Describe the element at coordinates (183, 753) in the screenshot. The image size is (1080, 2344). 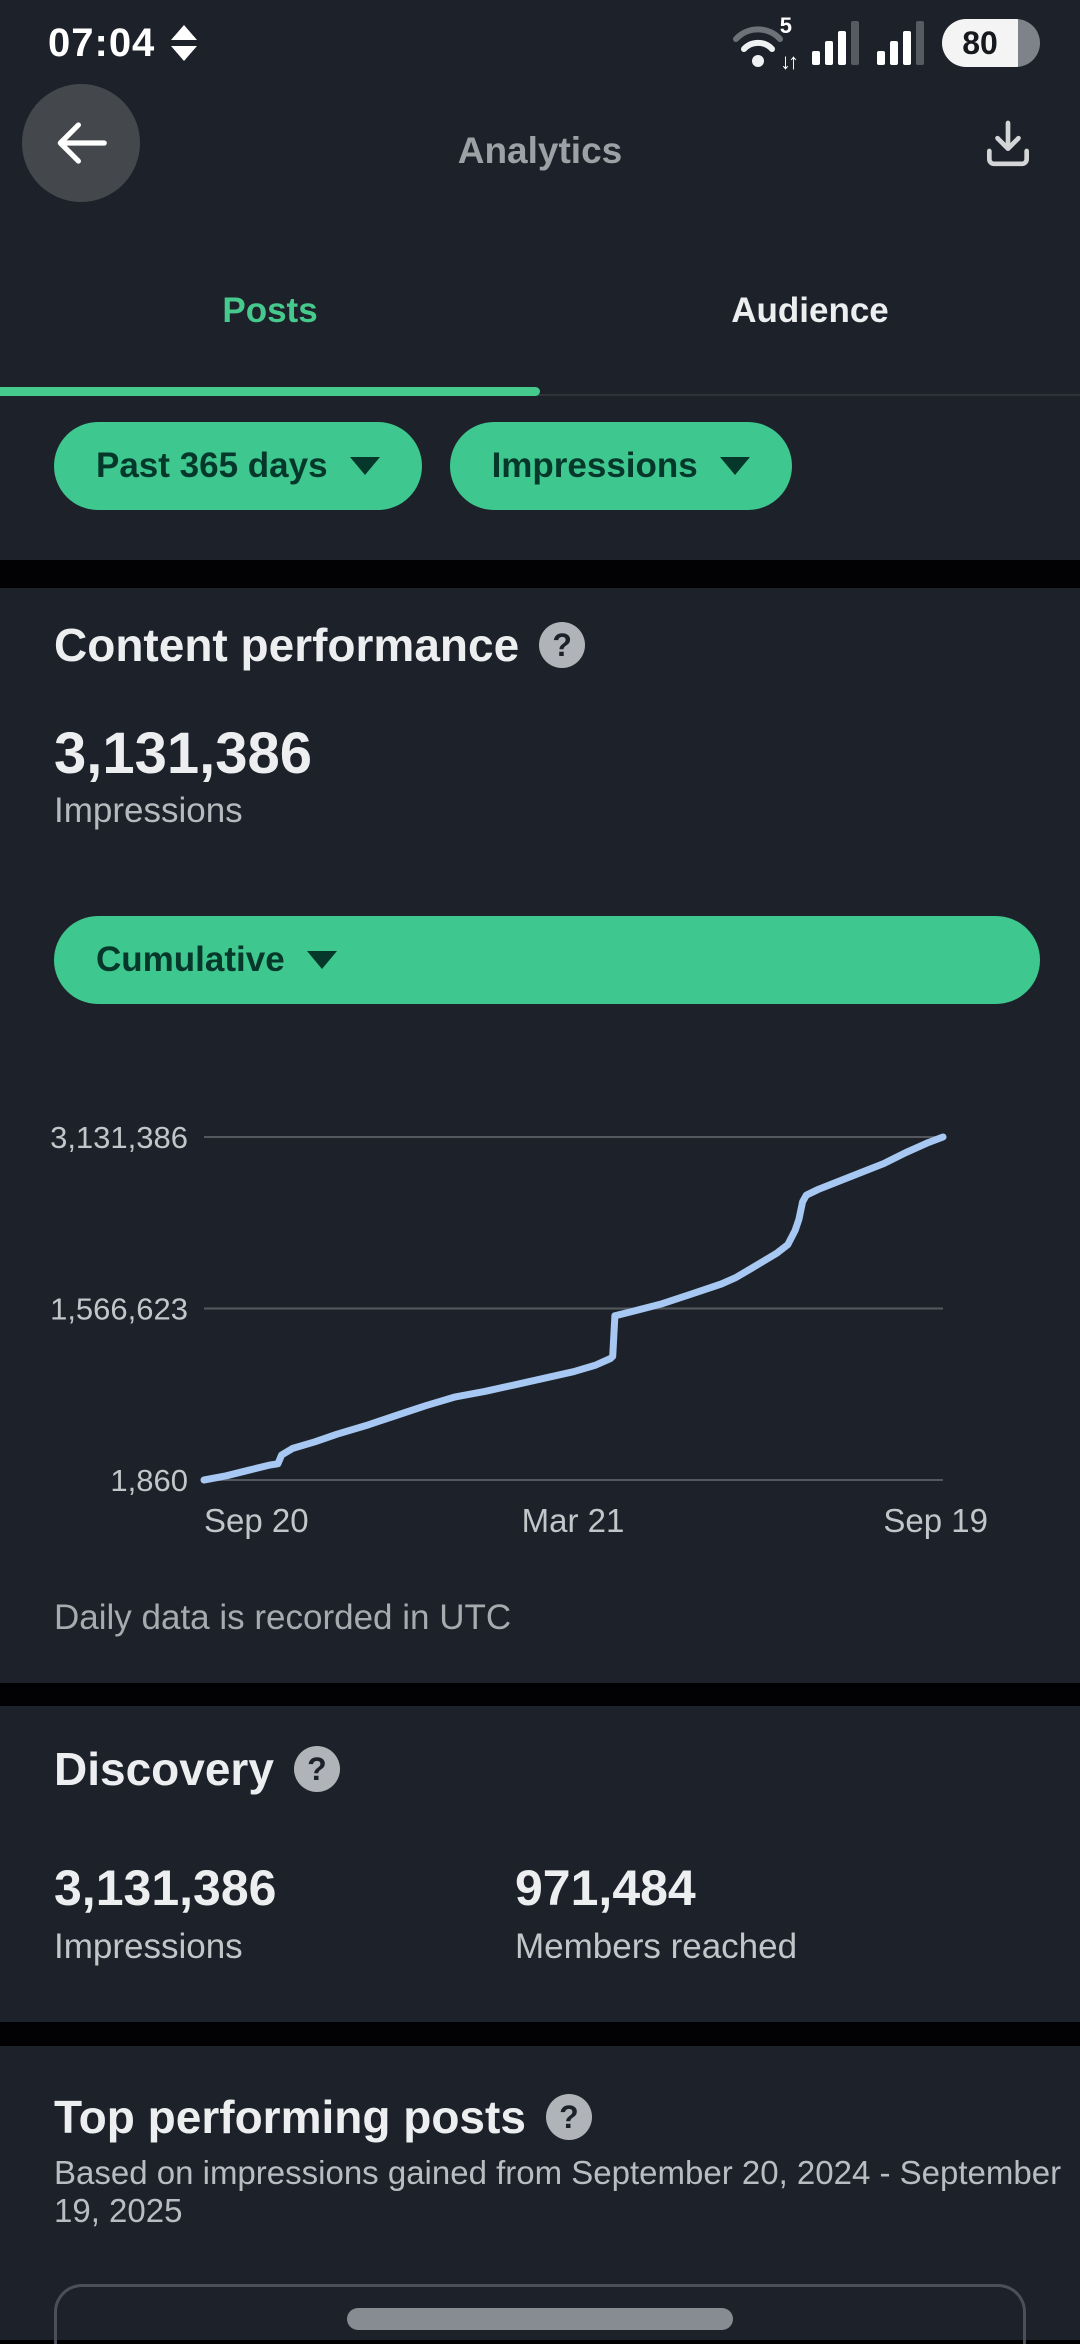
I see `impressions-total: 3,131,386` at that location.